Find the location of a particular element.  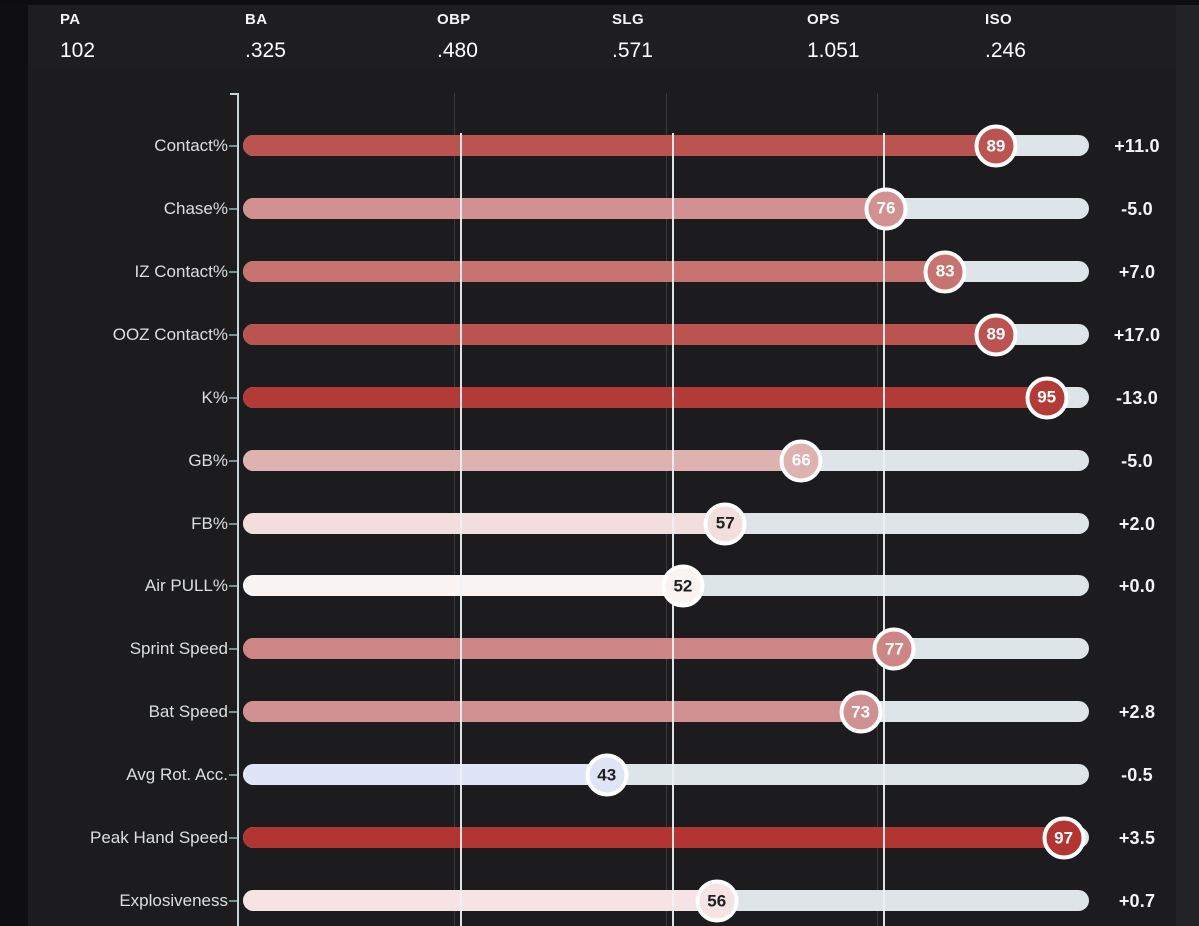

stat-value: .246 is located at coordinates (1005, 50).